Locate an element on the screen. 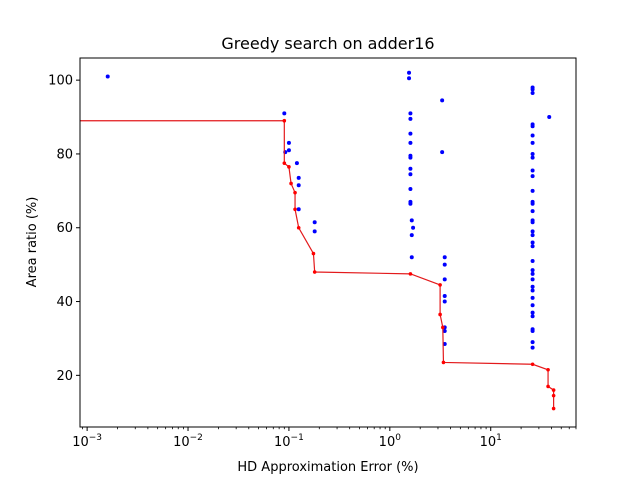 This screenshot has width=640, height=480. y-tick-label: 60 is located at coordinates (64, 228).